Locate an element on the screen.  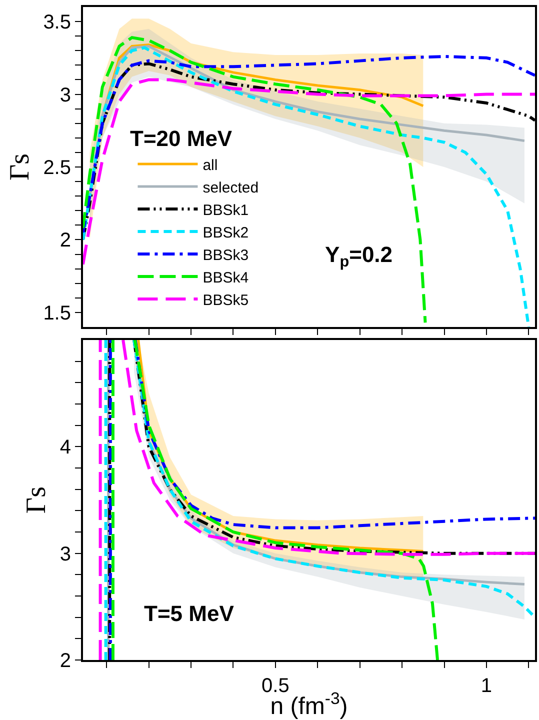
x-tick-label: 1 is located at coordinates (486, 686).